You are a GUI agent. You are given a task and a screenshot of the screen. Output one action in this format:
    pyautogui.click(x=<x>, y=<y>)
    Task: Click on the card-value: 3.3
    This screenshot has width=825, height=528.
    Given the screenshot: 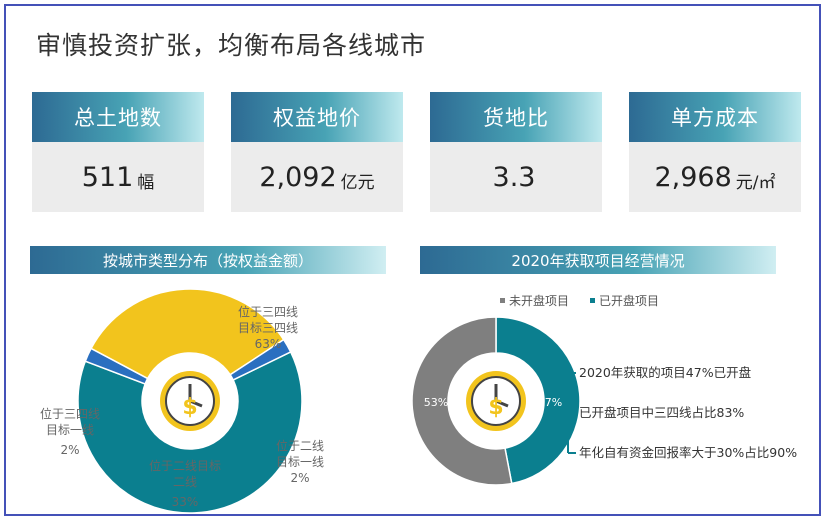 What is the action you would take?
    pyautogui.click(x=514, y=177)
    